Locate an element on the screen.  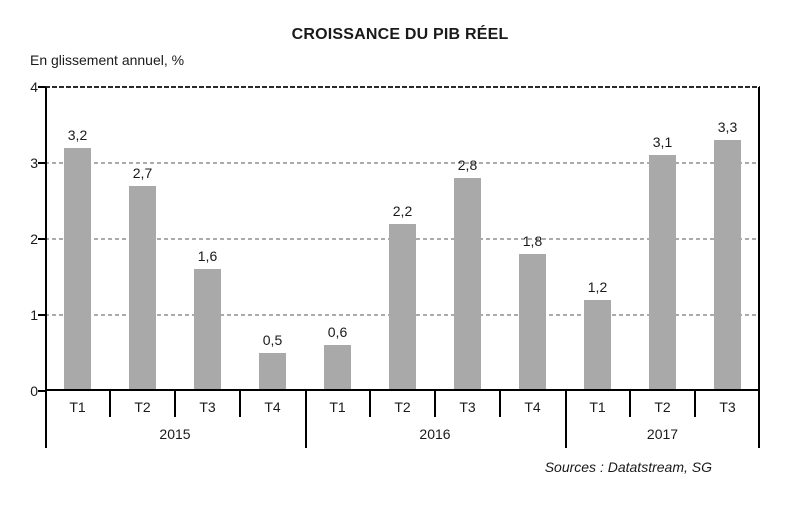
bar-value-label: 1,8 is located at coordinates (532, 241).